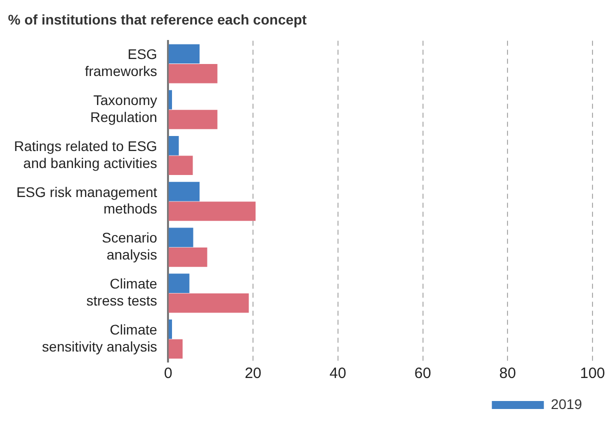  Describe the element at coordinates (124, 108) in the screenshot. I see `y-tick-label: Taxonomy Regulation` at that location.